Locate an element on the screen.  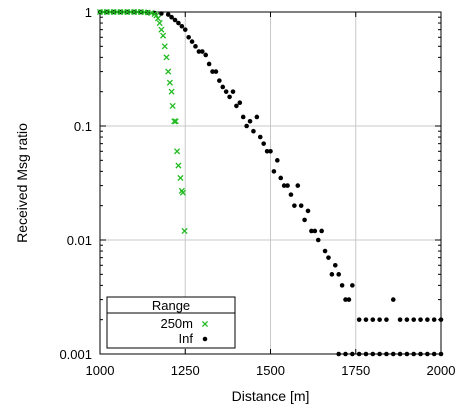
y-tick-label: 0.001 is located at coordinates (75, 354).